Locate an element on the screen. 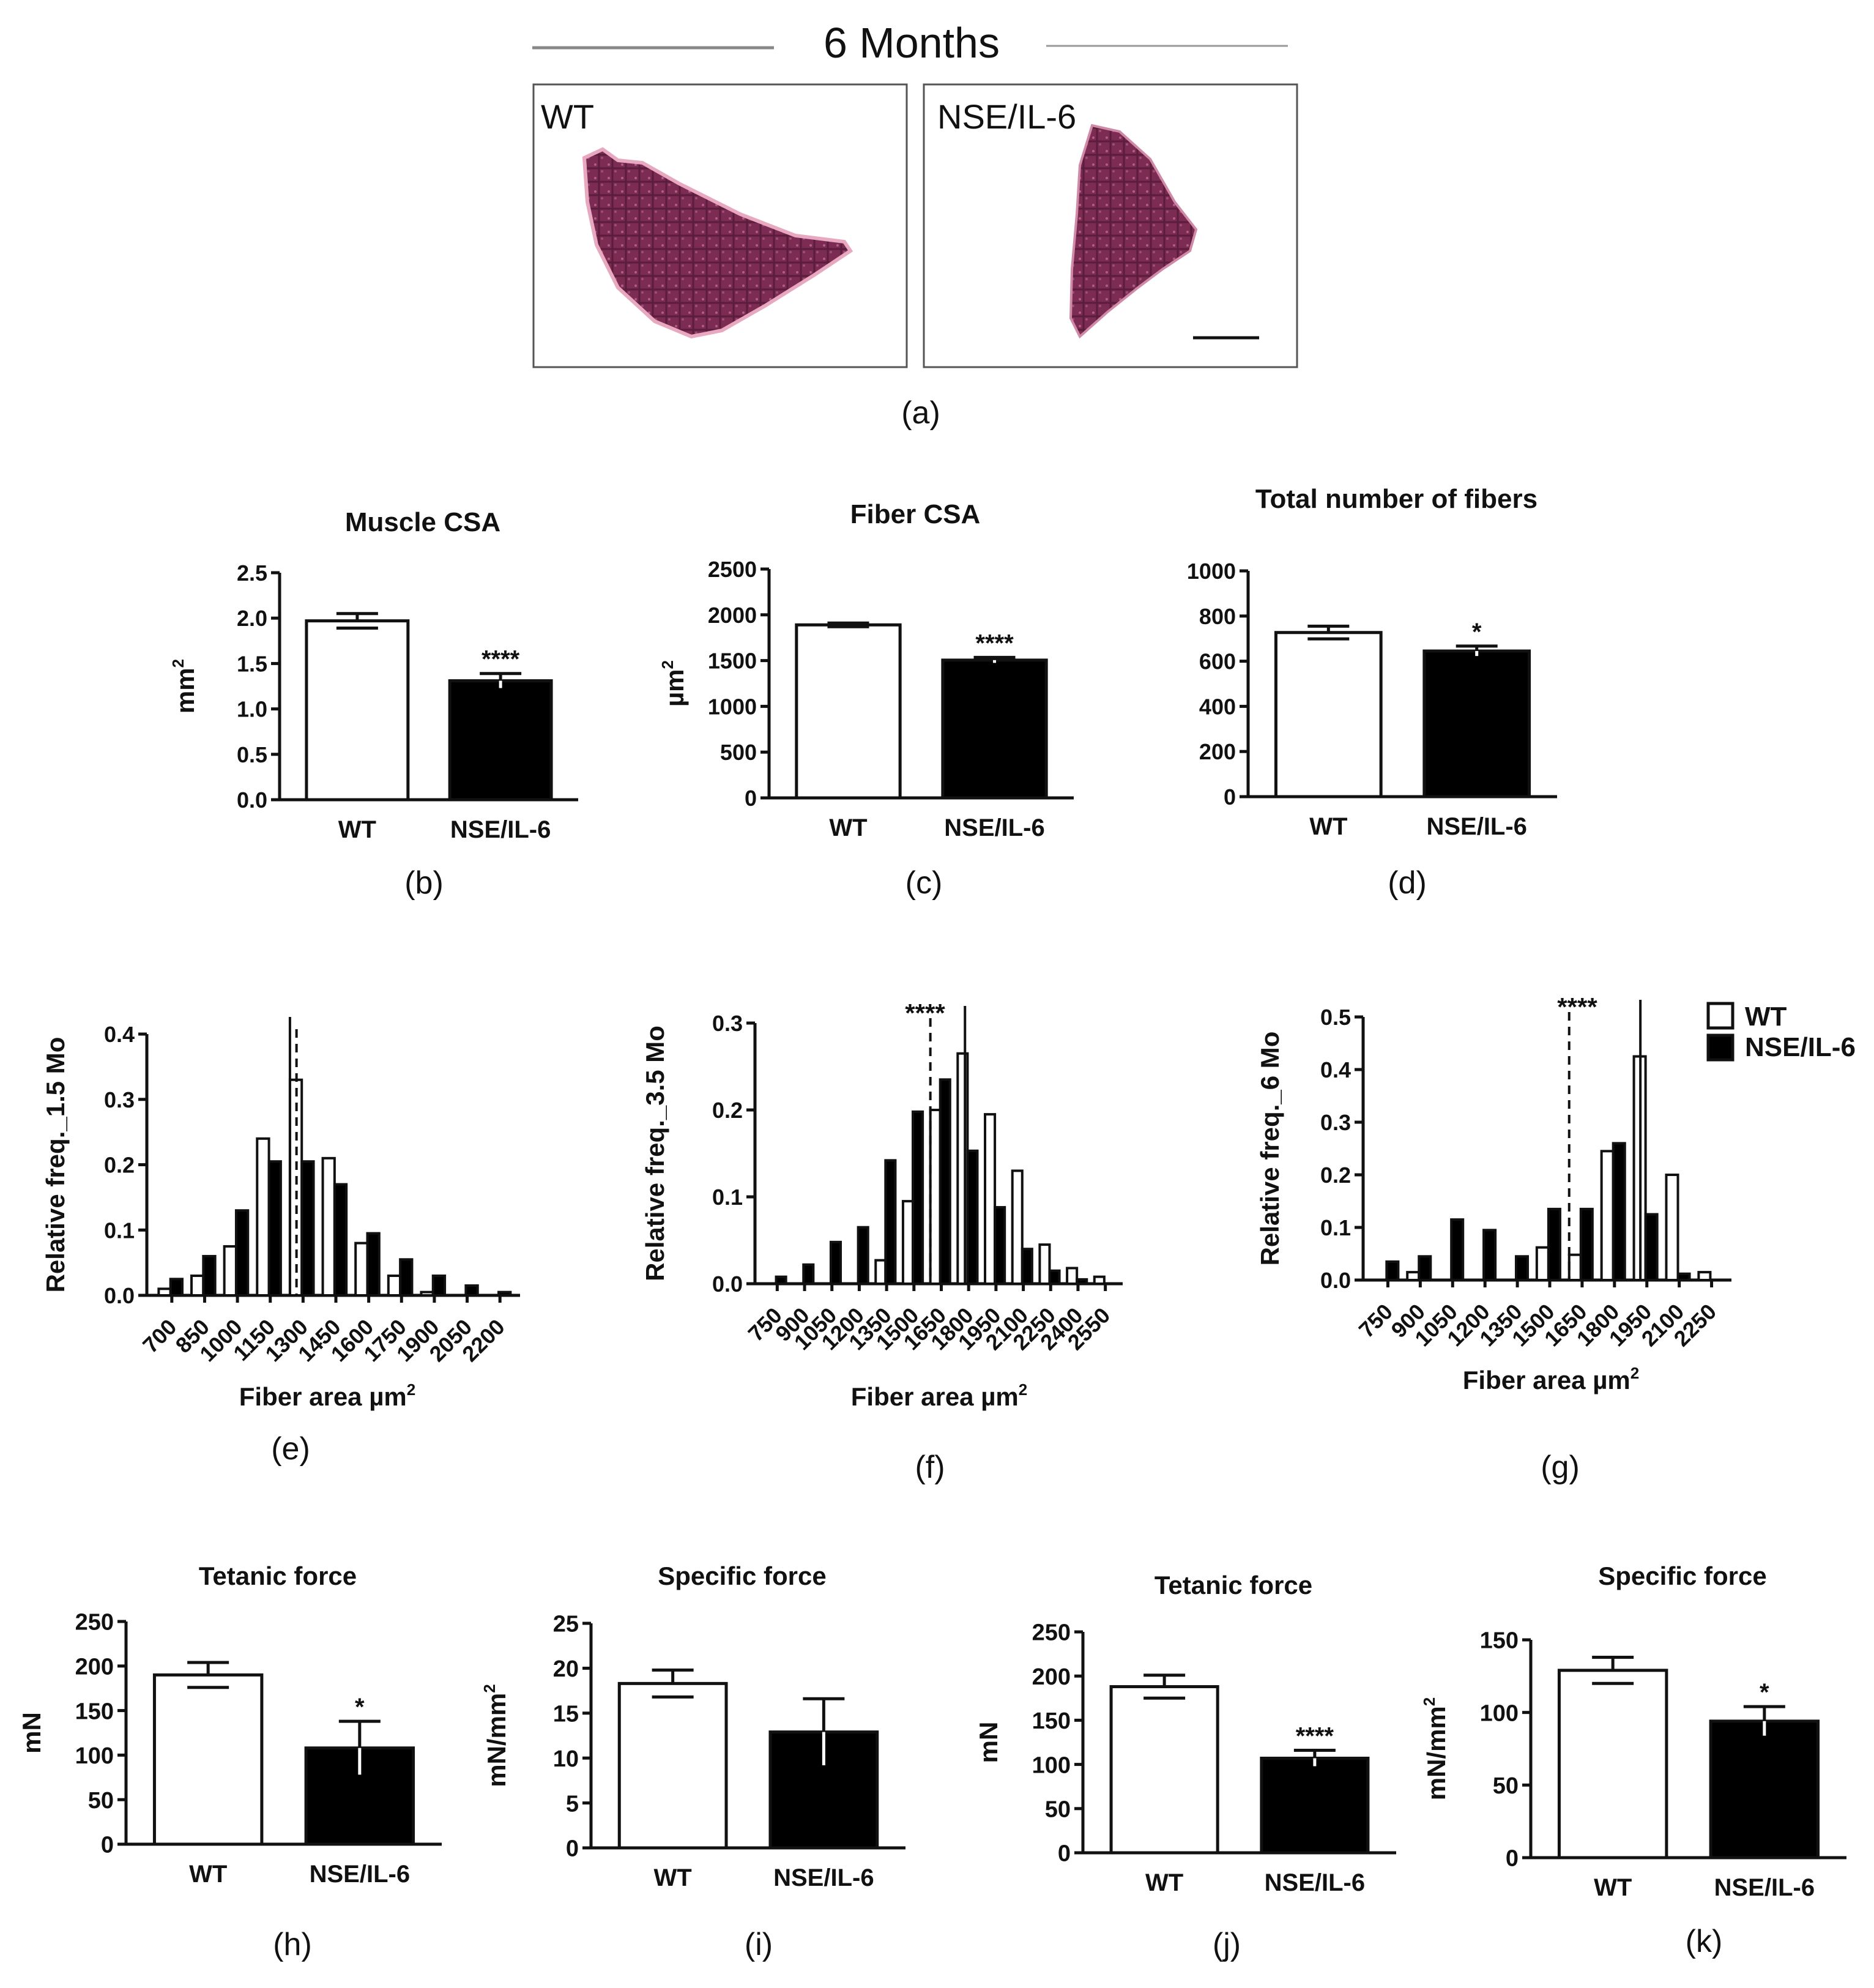 This screenshot has width=1874, height=1988. y-tick-label: 1000 is located at coordinates (1212, 571).